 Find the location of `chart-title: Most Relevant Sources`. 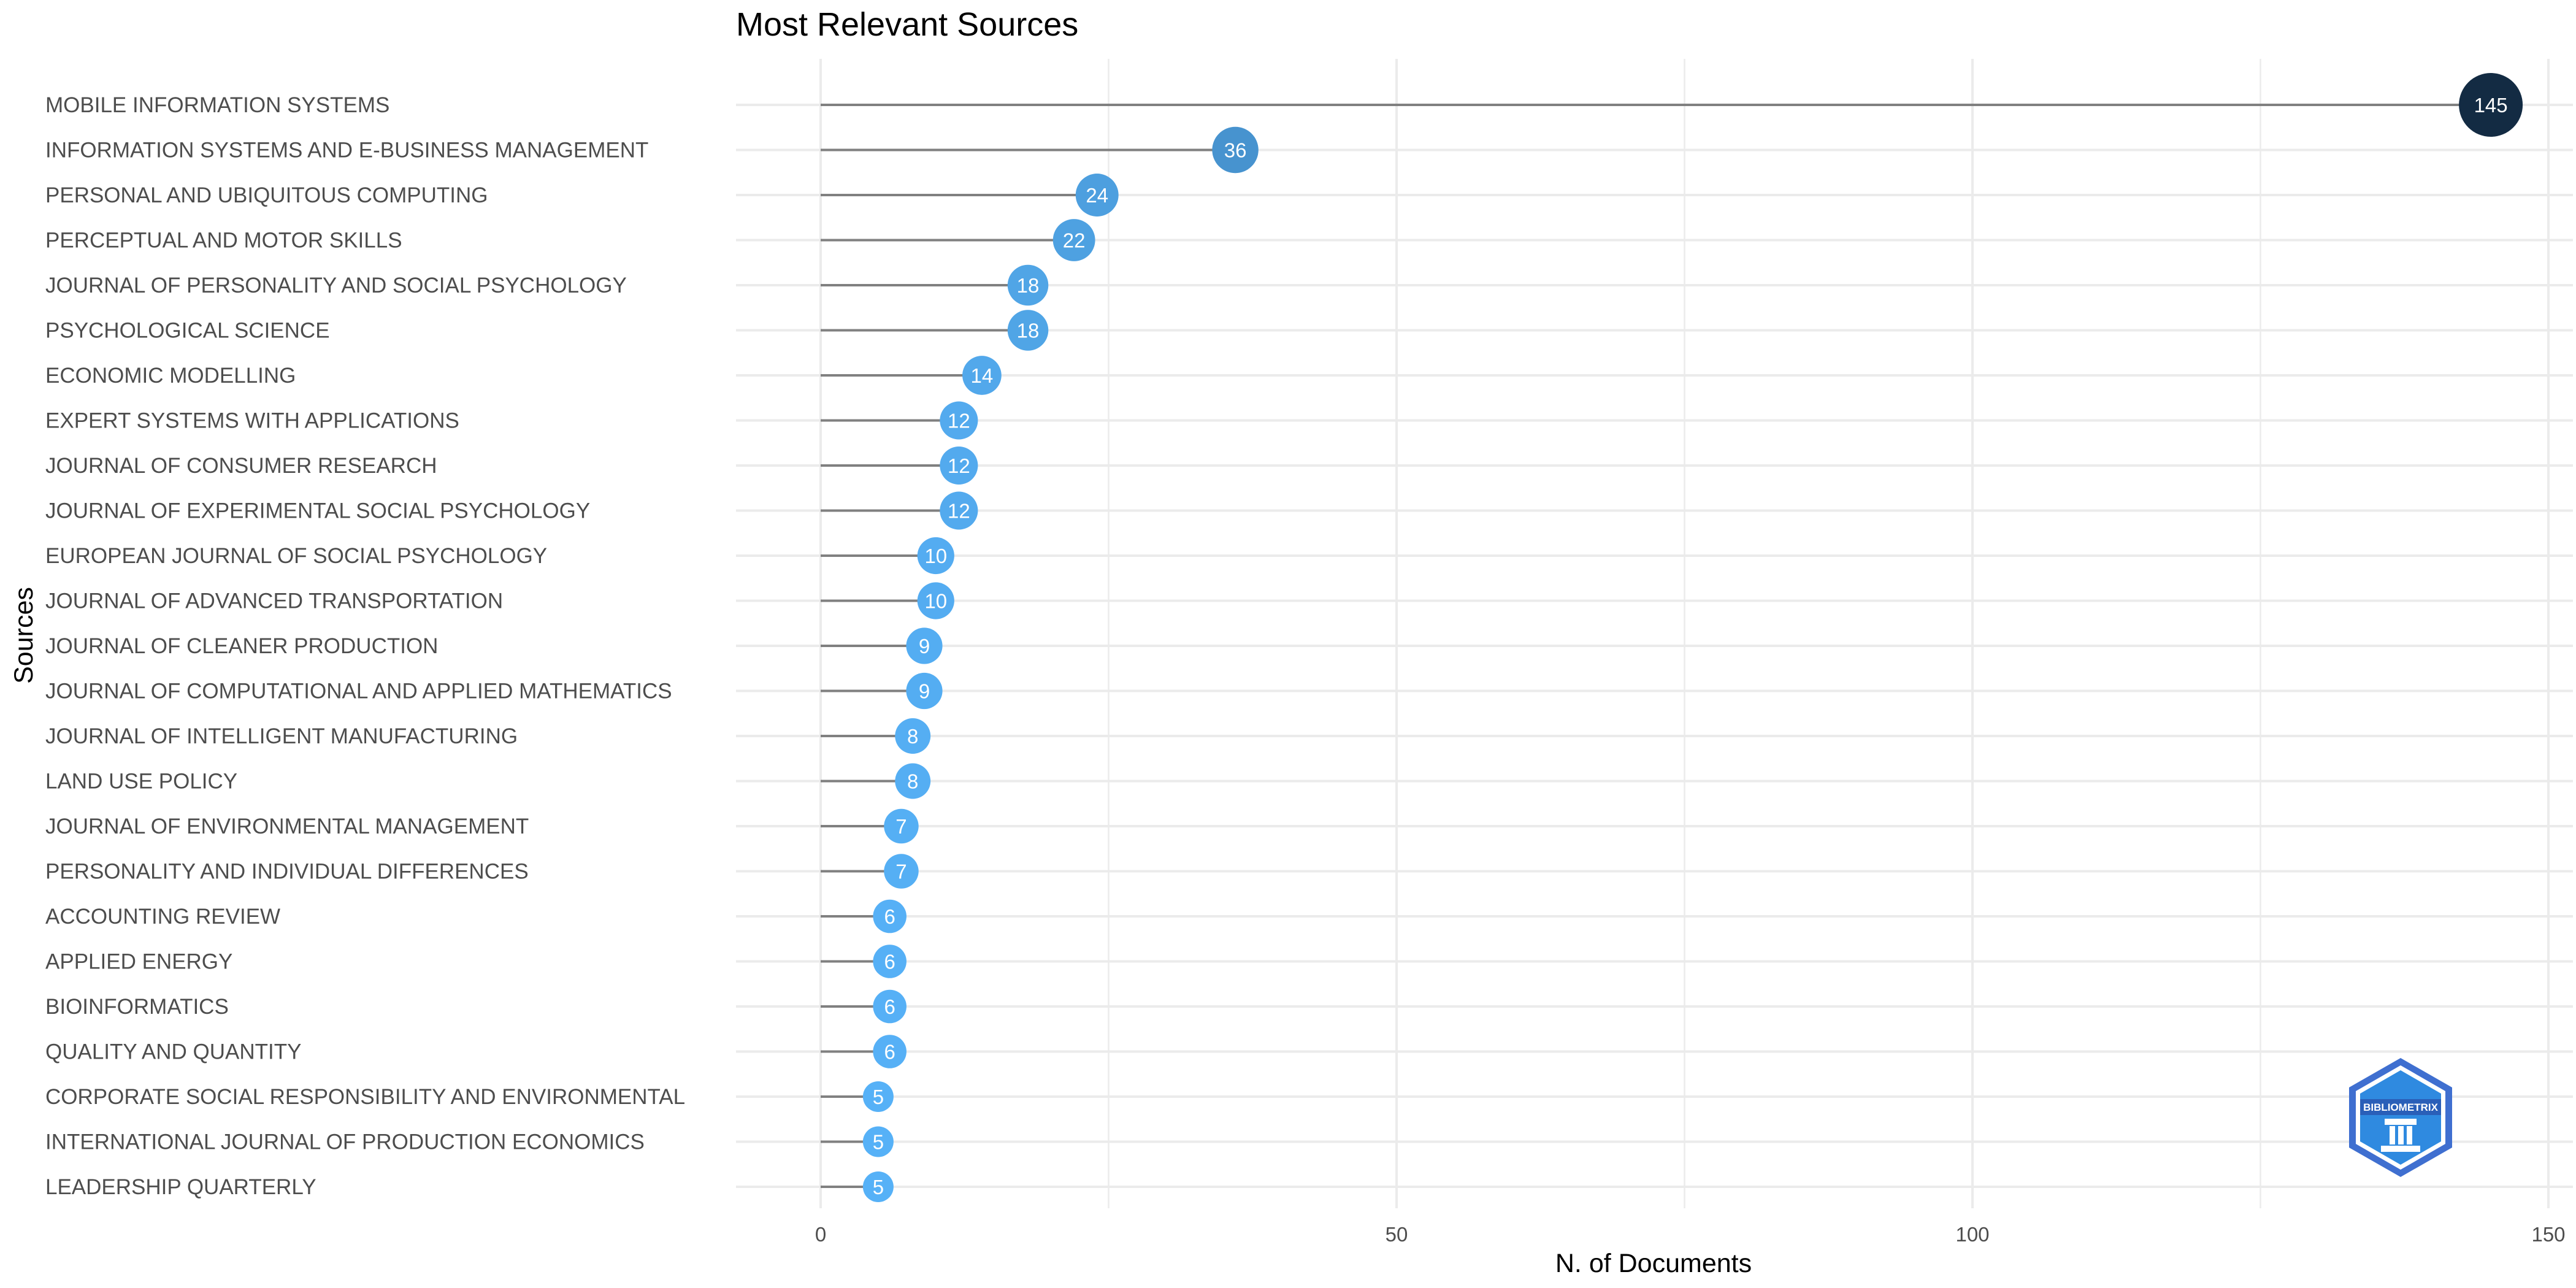

chart-title: Most Relevant Sources is located at coordinates (907, 24).